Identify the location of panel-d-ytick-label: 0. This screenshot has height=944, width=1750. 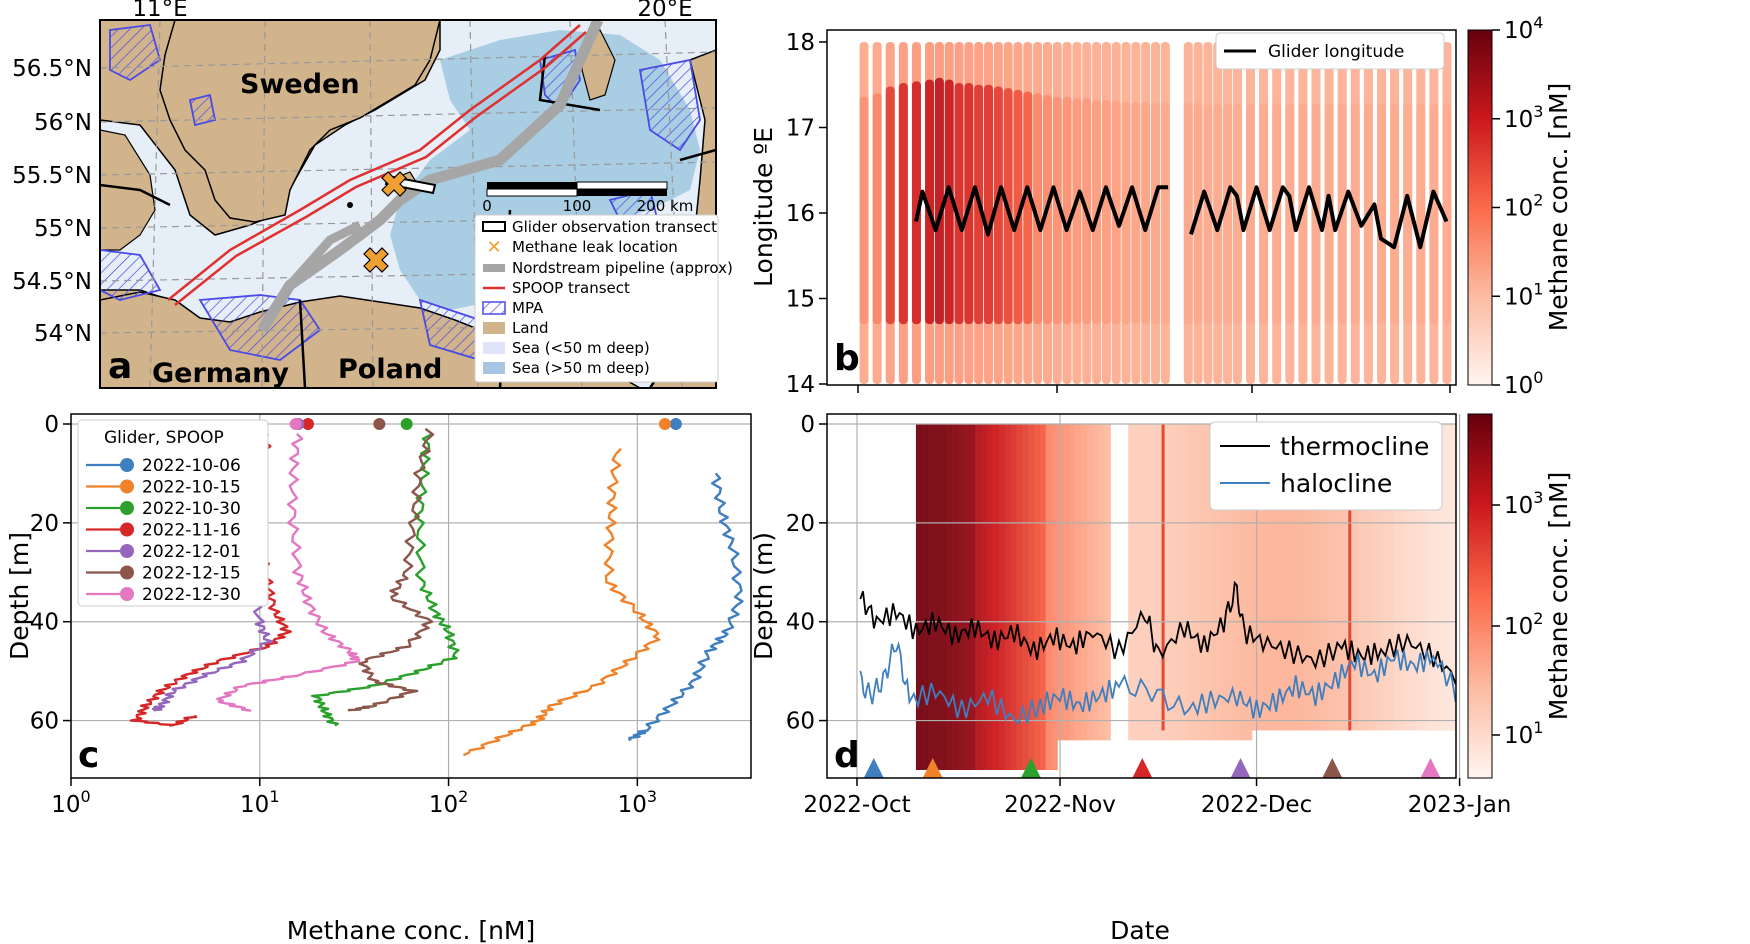
(807, 425).